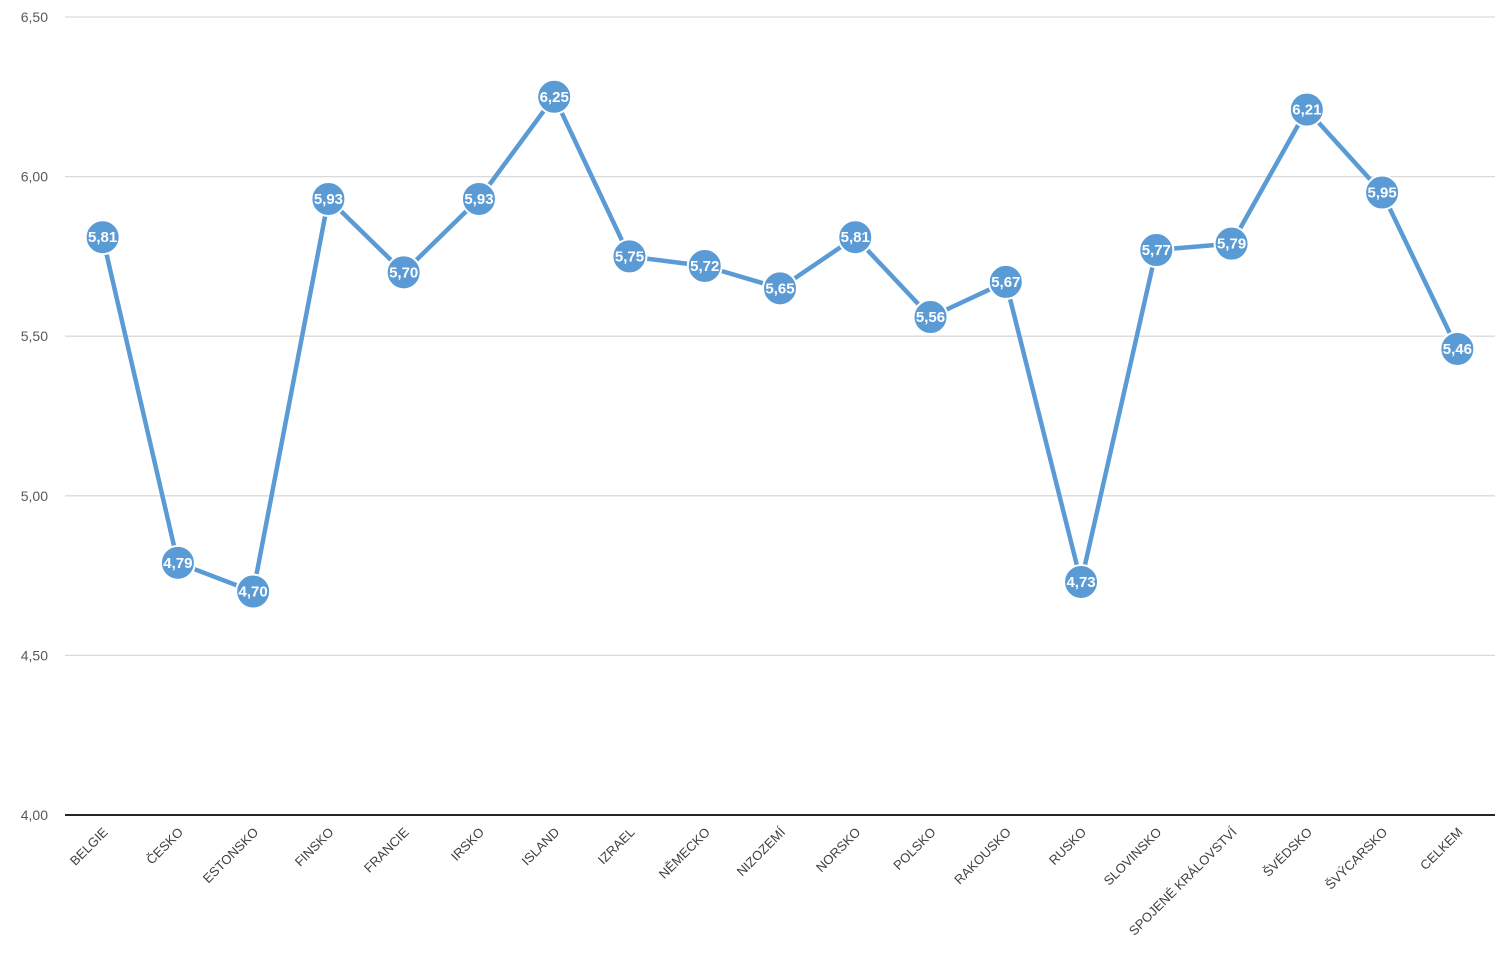  I want to click on y-tick-label: 5,50, so click(34, 336).